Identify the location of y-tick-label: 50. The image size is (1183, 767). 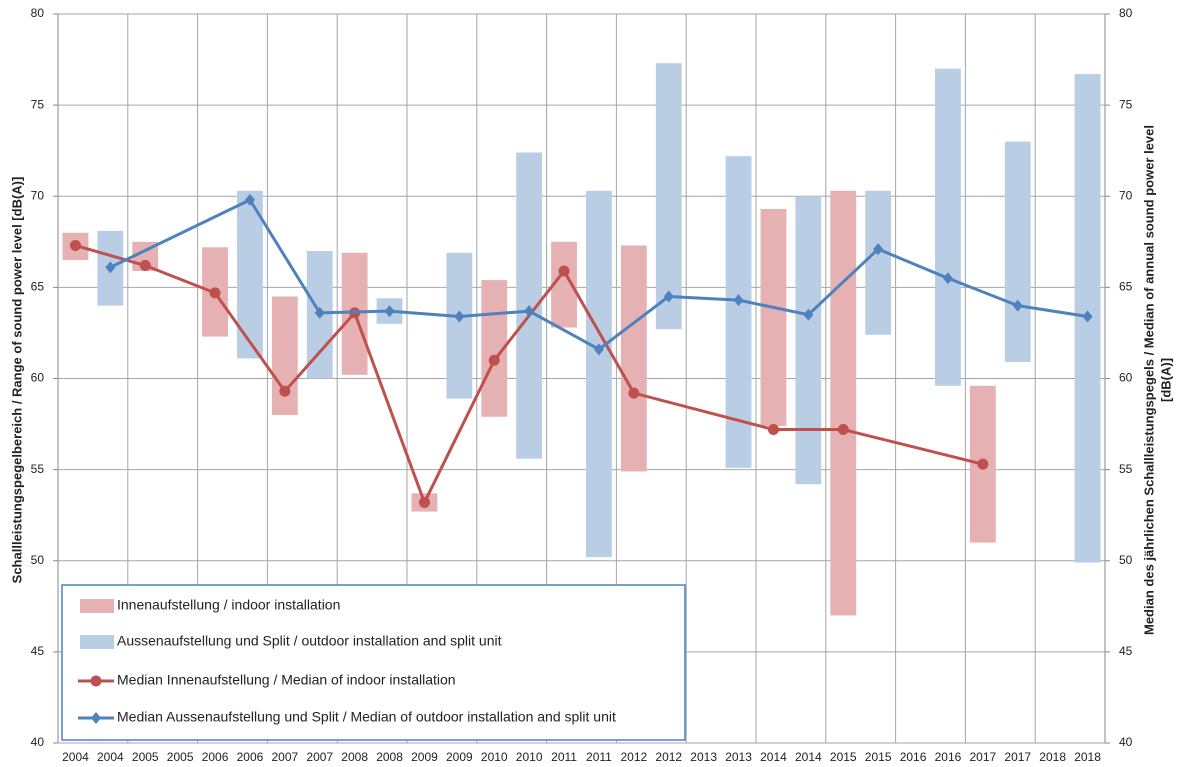
(38, 560).